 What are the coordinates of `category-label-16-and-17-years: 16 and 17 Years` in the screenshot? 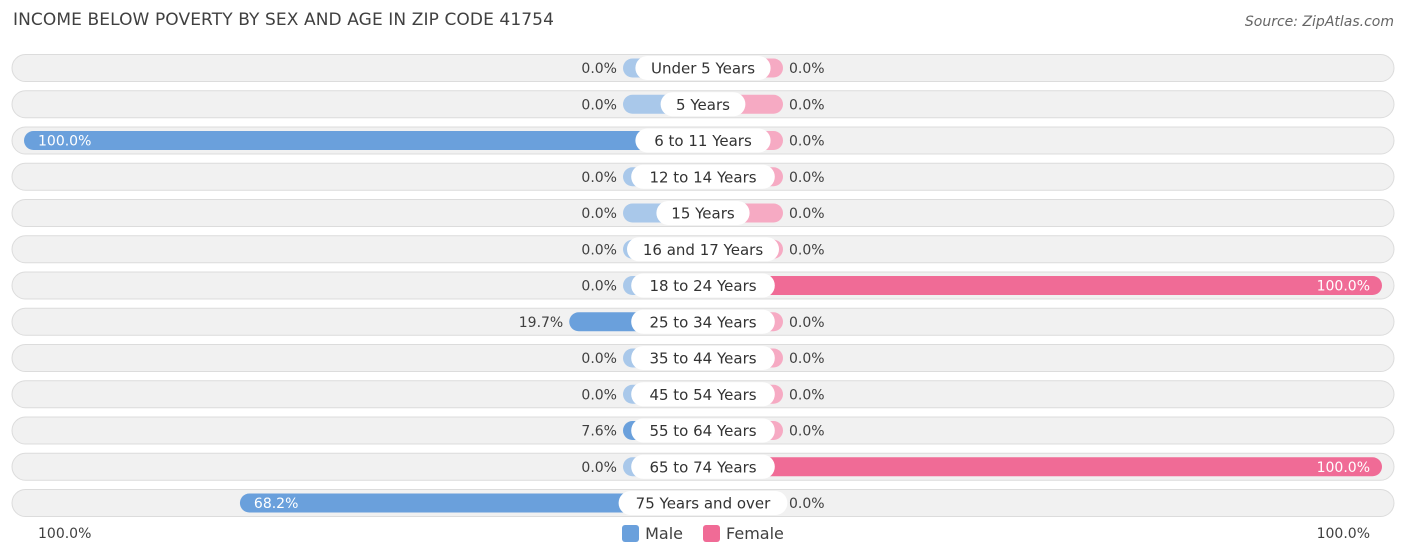 It's located at (703, 250).